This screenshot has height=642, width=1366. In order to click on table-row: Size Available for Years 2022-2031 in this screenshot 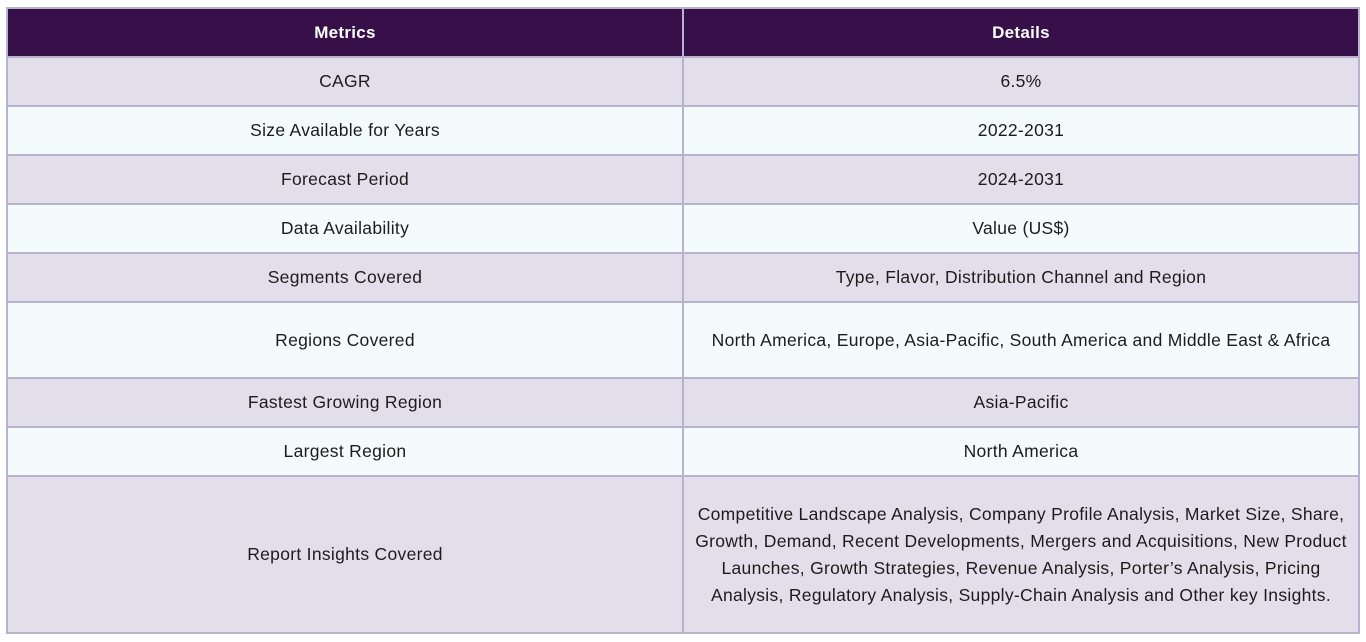, I will do `click(683, 130)`.